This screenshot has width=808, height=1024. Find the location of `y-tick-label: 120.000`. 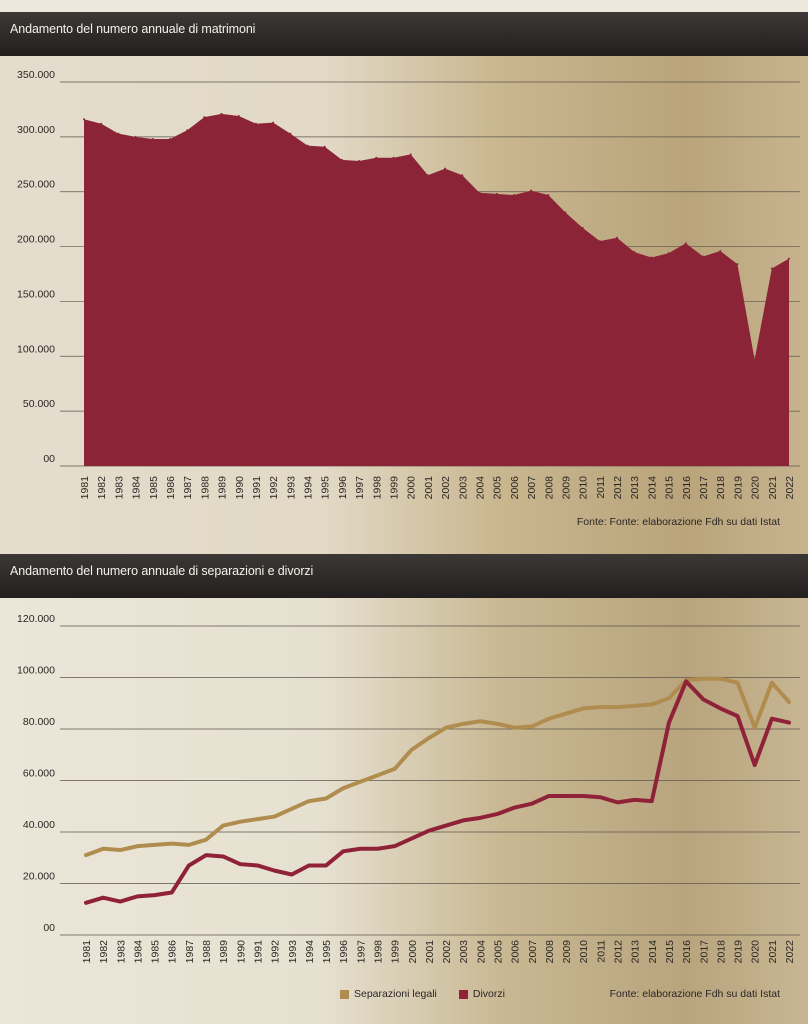

y-tick-label: 120.000 is located at coordinates (36, 619).